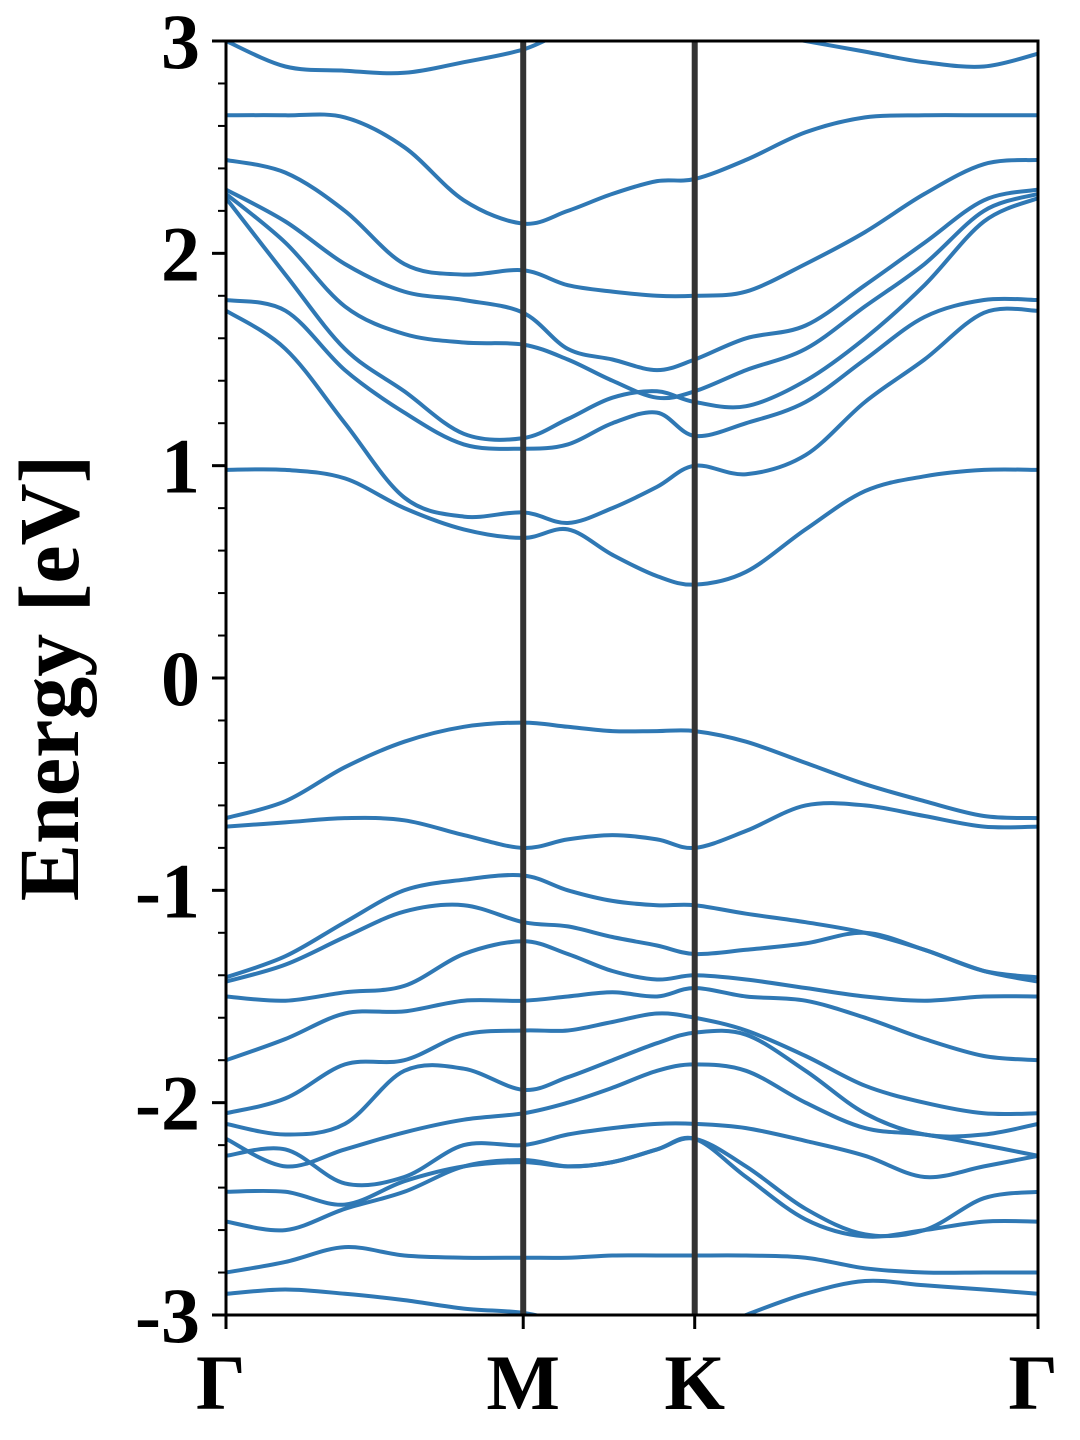  Describe the element at coordinates (523, 1382) in the screenshot. I see `x-tick-label: M` at that location.